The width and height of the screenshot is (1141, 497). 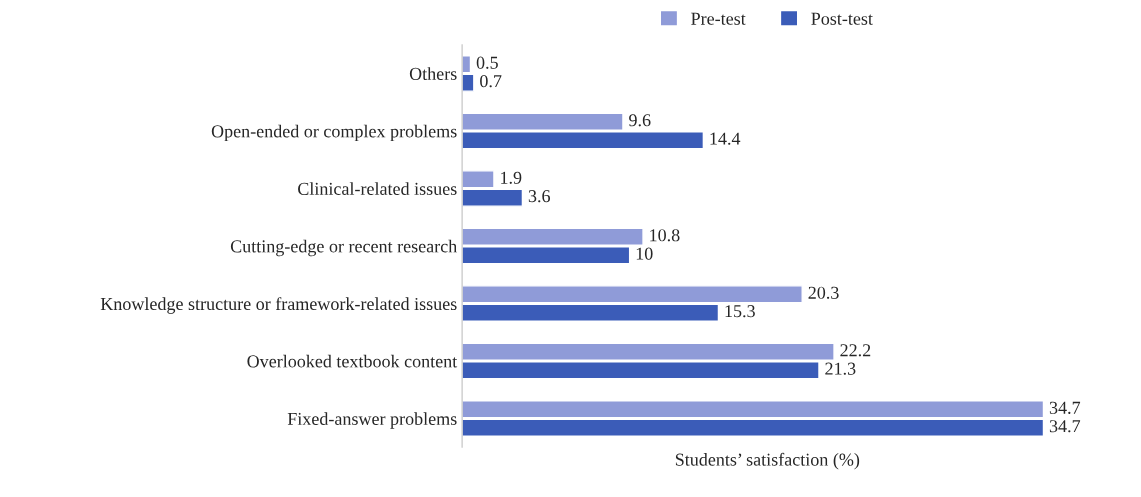 I want to click on y-tick-label: Clinical-related issues, so click(x=377, y=188).